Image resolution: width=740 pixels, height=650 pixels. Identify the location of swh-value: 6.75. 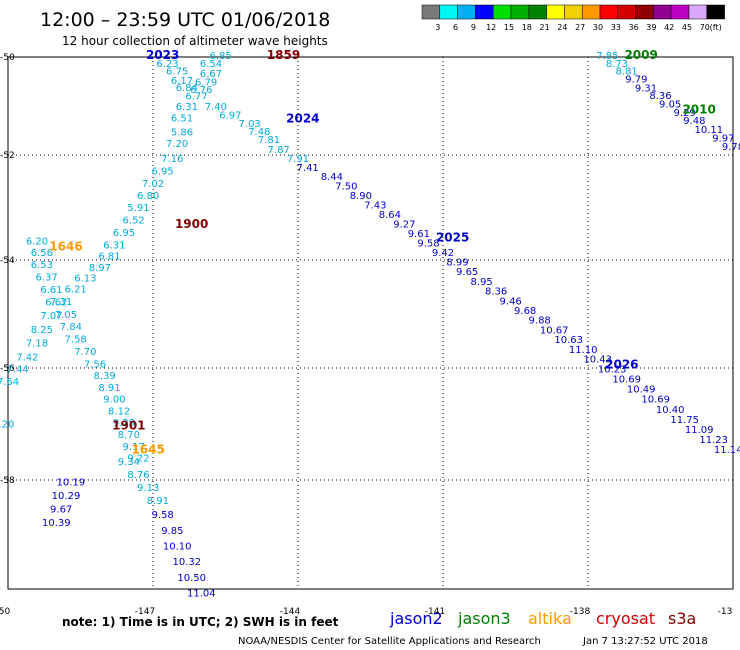
(177, 72).